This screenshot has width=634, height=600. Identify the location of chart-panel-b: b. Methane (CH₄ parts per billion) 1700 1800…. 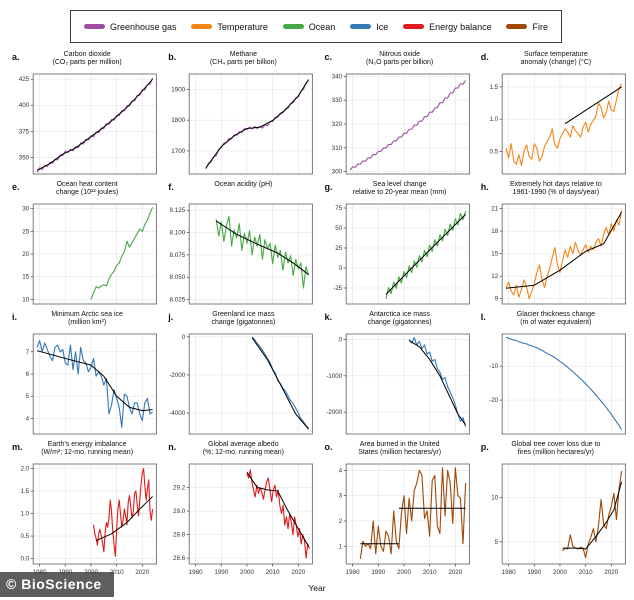
(238, 113).